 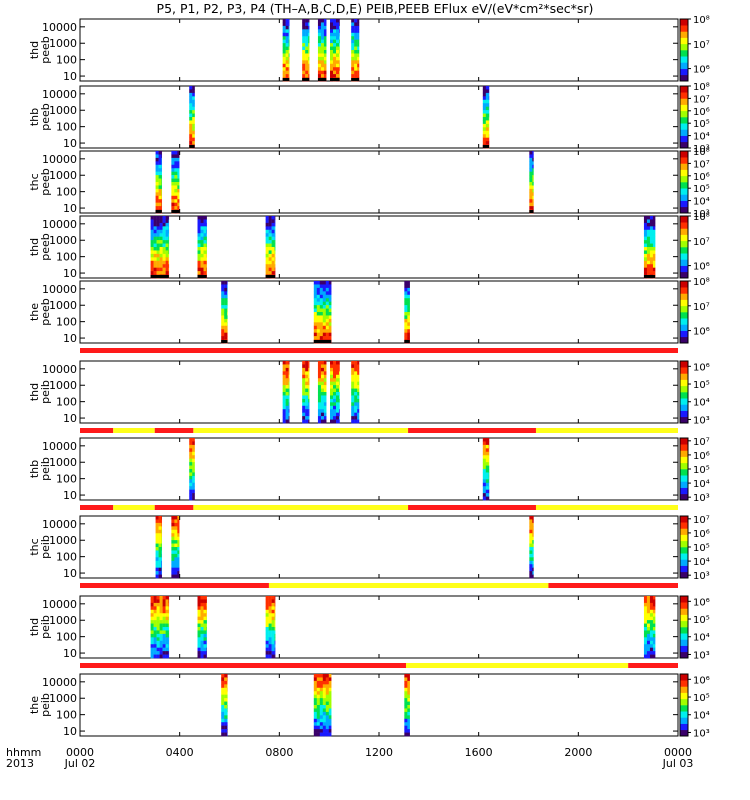 I want to click on panel-frame, so click(x=379, y=469).